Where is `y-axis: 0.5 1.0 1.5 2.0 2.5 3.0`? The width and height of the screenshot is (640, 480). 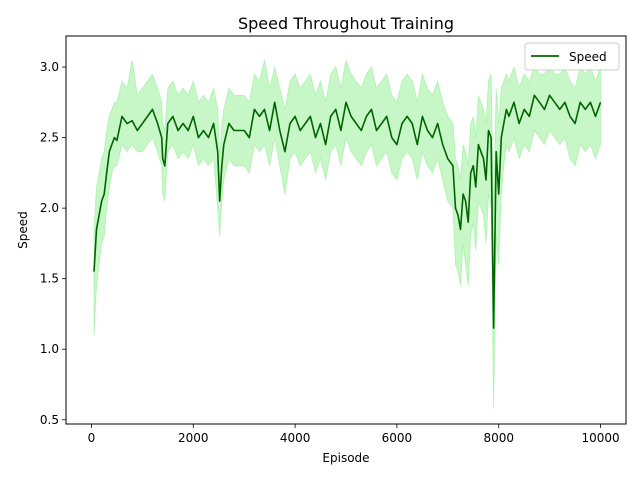 y-axis: 0.5 1.0 1.5 2.0 2.5 3.0 is located at coordinates (53, 243).